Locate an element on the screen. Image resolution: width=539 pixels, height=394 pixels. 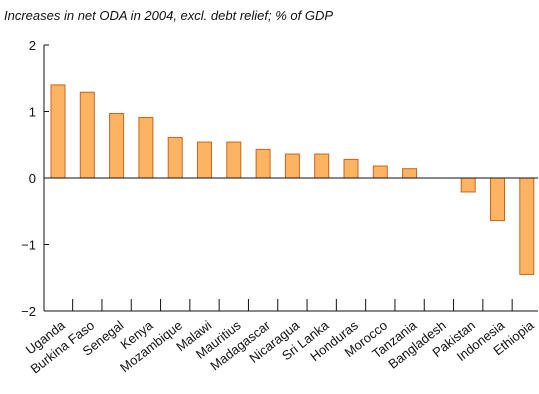
y-tick-label: −2 is located at coordinates (28, 311).